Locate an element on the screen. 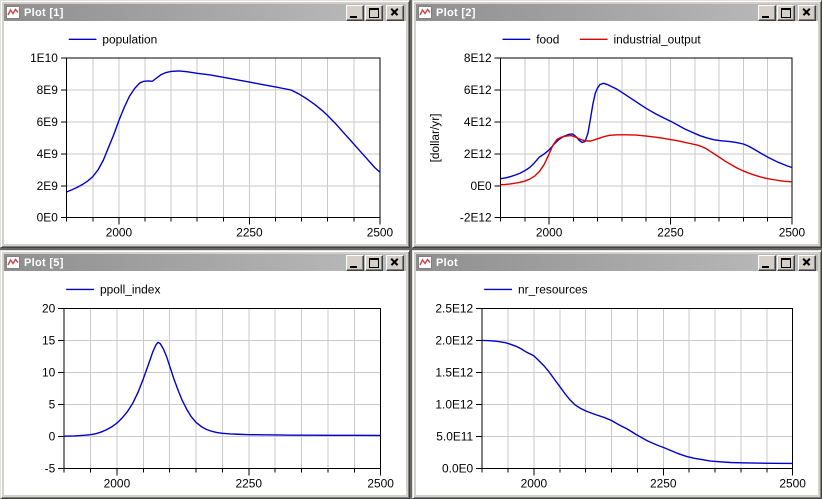 The height and width of the screenshot is (499, 822). window-title: Plot [1] is located at coordinates (44, 12).